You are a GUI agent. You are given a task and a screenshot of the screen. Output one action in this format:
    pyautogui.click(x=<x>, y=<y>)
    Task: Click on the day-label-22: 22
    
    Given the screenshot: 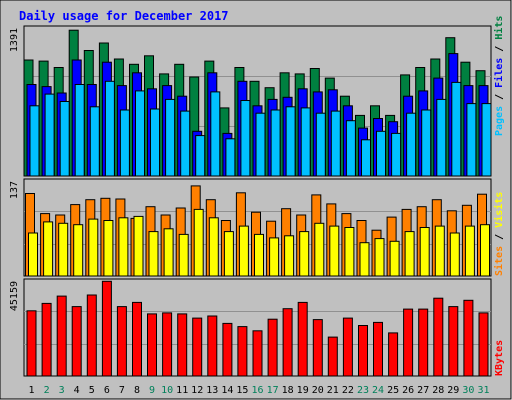 What is the action you would take?
    pyautogui.click(x=348, y=390)
    